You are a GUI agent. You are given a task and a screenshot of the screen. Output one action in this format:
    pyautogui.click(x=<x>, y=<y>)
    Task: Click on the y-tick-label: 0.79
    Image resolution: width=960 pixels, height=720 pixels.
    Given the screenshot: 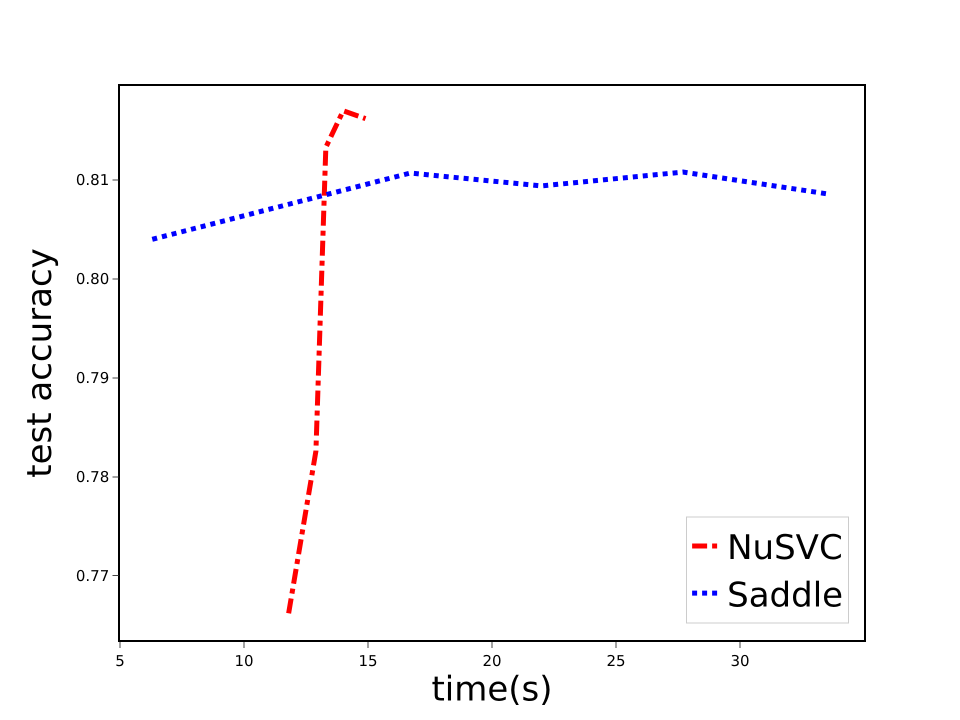 What is the action you would take?
    pyautogui.click(x=93, y=378)
    